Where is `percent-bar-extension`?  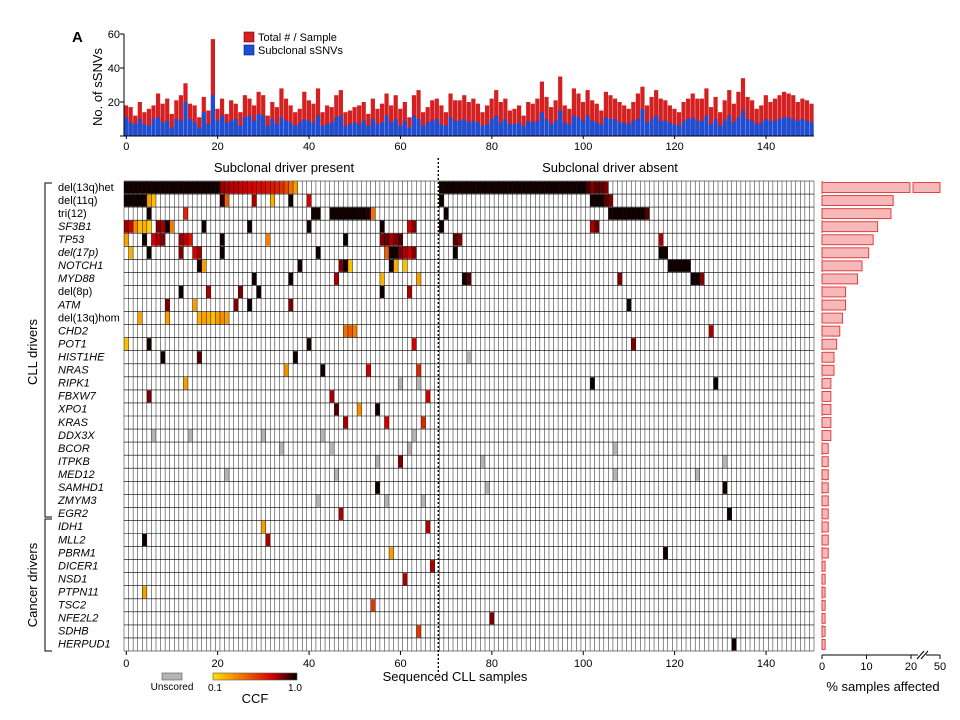
percent-bar-extension is located at coordinates (926, 187).